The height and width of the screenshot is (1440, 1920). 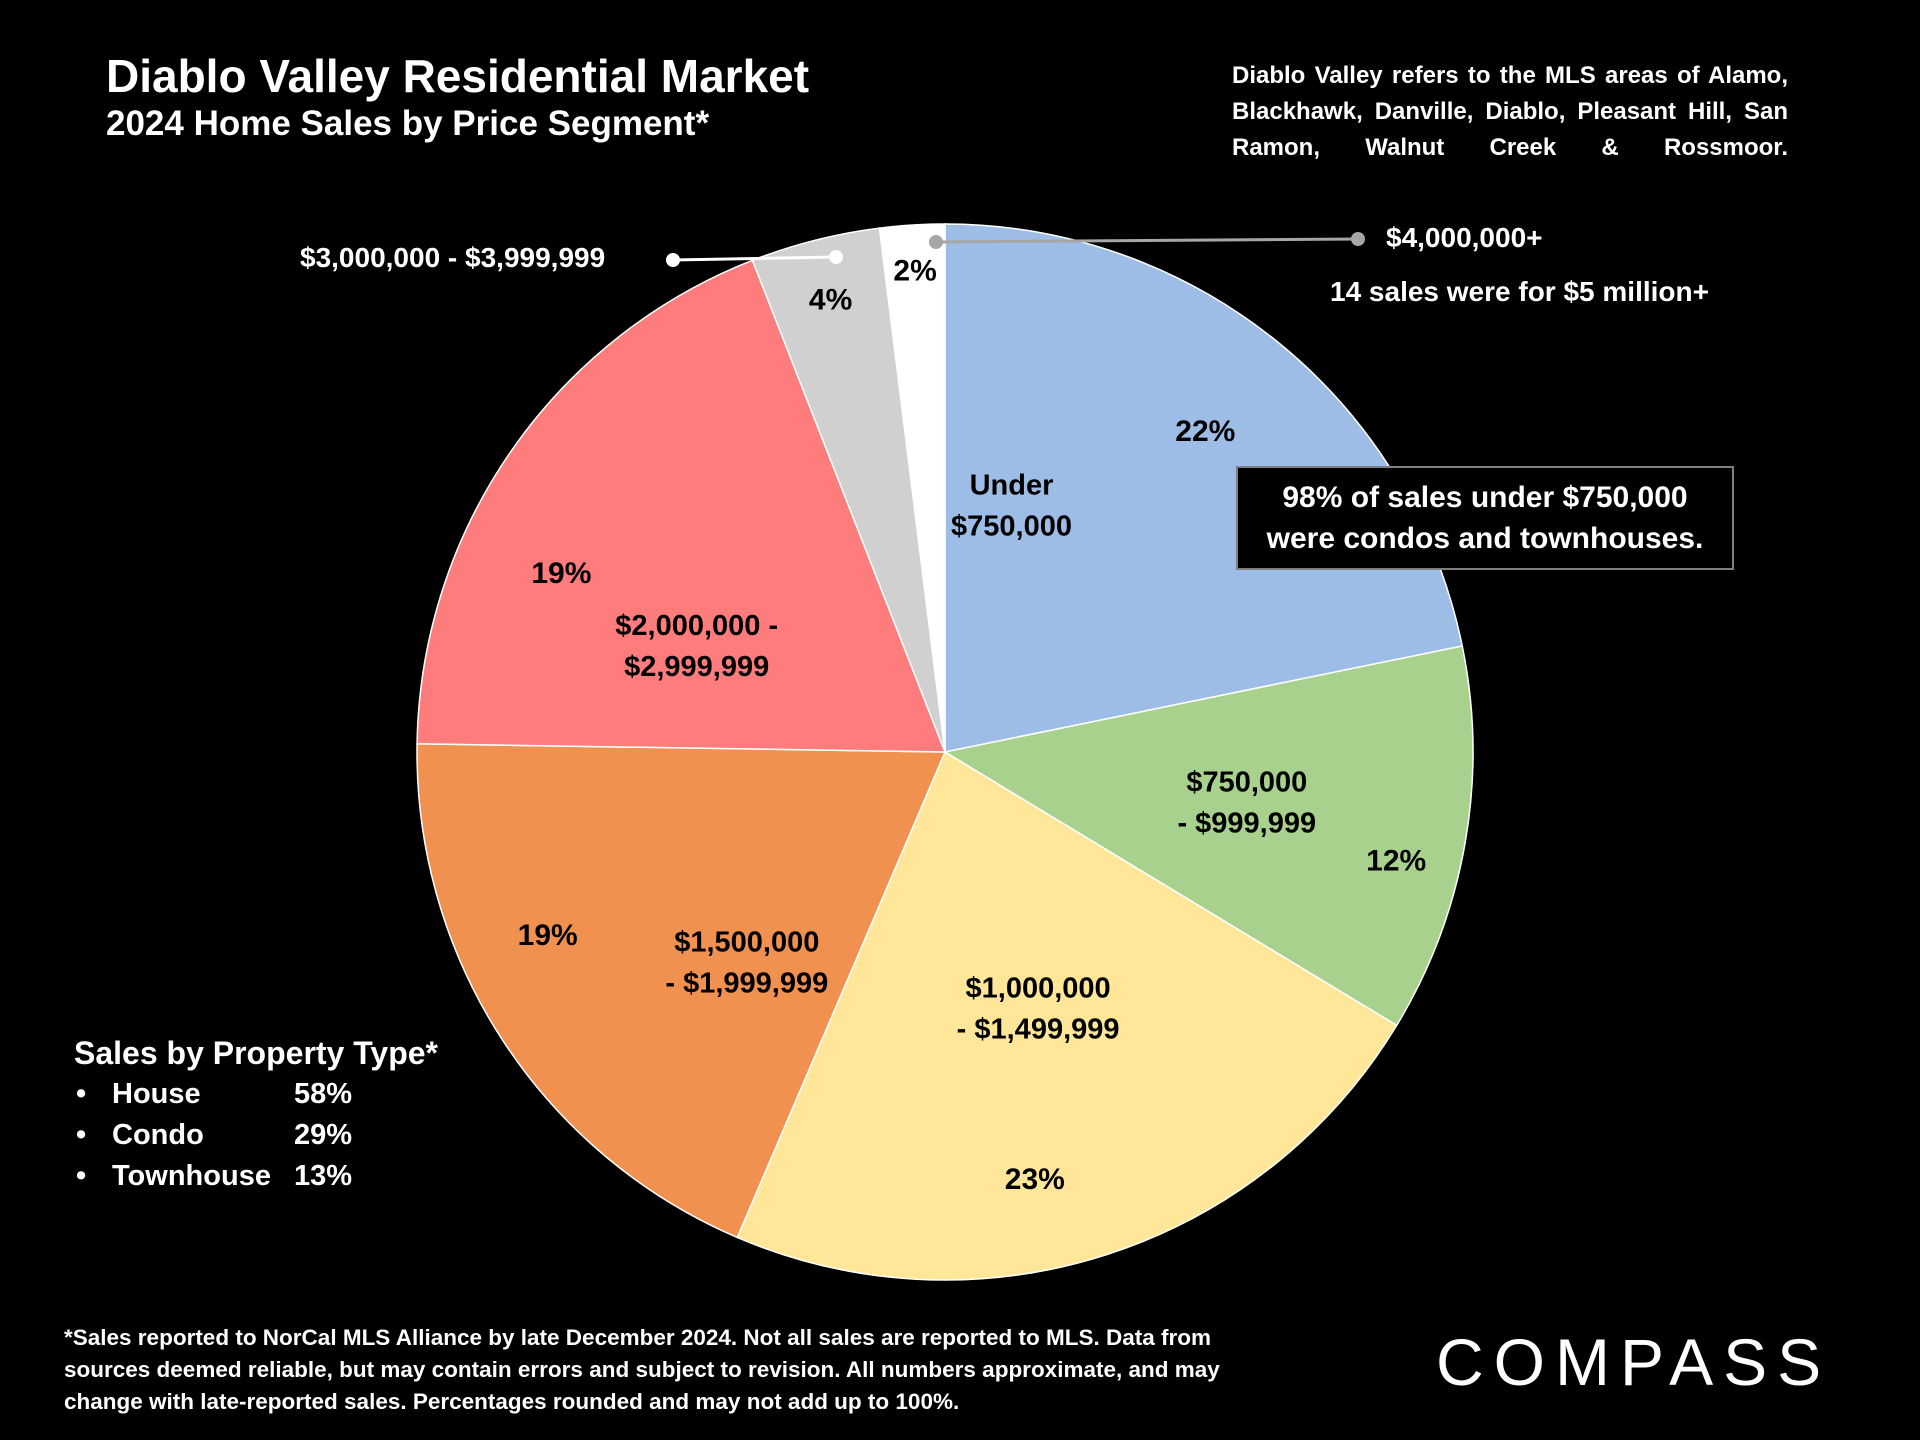 I want to click on property-type-name: Condo, so click(x=158, y=1135).